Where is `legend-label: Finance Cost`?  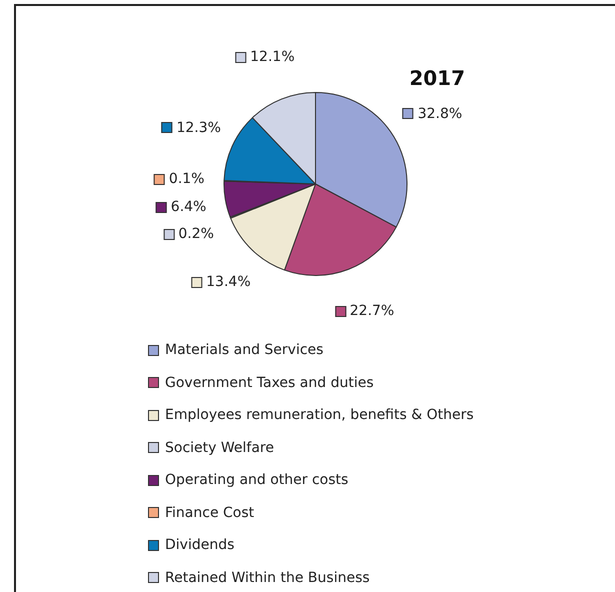 legend-label: Finance Cost is located at coordinates (209, 512).